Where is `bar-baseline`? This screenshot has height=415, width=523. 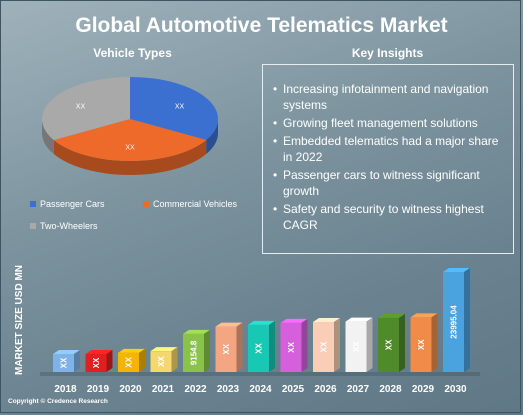
bar-baseline is located at coordinates (260, 374).